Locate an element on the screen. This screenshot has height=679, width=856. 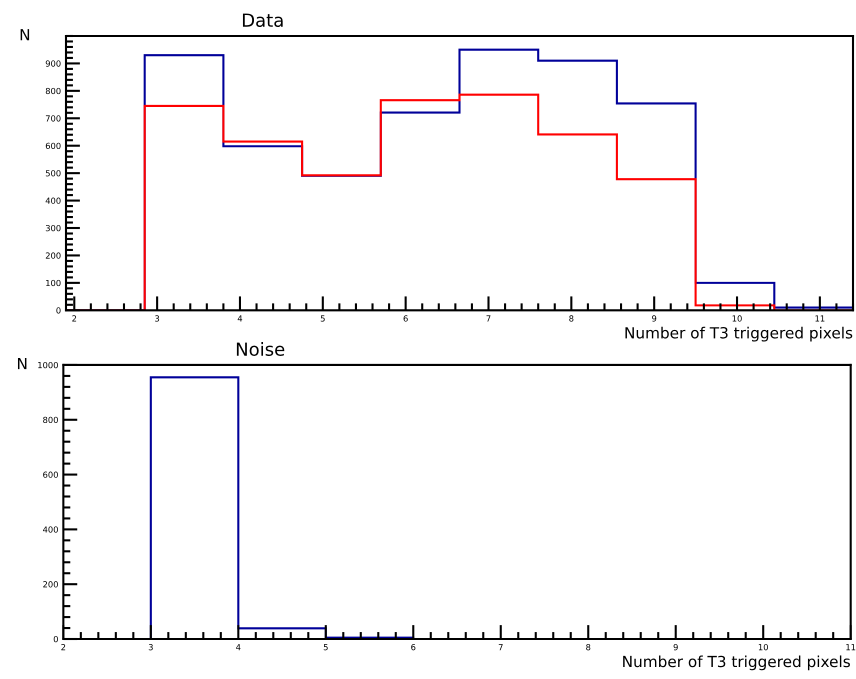
y-tick-label: 500 is located at coordinates (53, 173).